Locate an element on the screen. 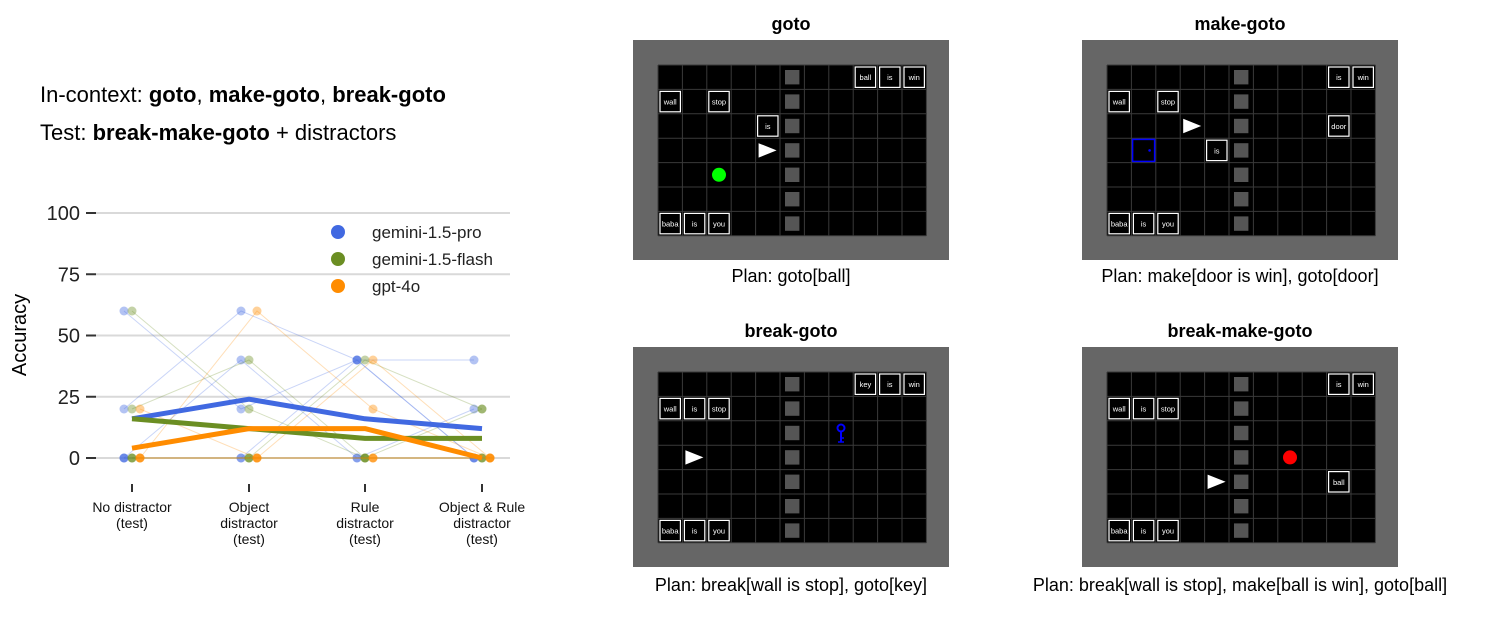 Image resolution: width=1493 pixels, height=617 pixels. y-tick-label: 25 is located at coordinates (69, 398).